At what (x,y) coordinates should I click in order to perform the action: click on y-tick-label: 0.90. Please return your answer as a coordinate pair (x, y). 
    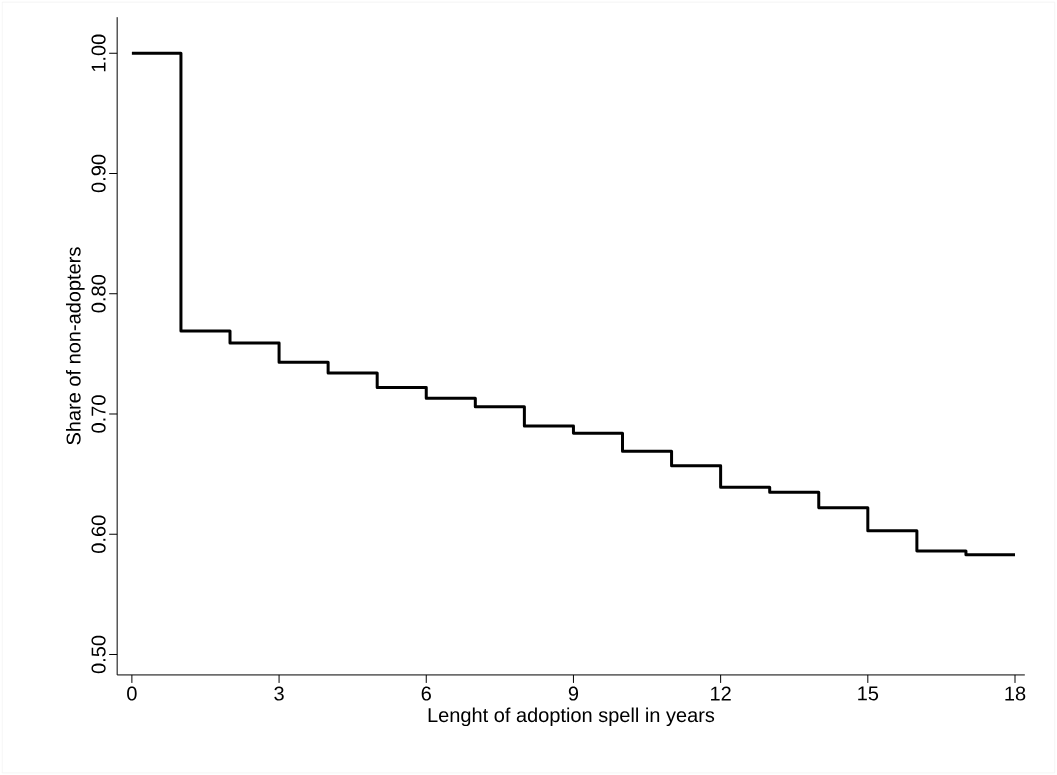
    Looking at the image, I should click on (98, 173).